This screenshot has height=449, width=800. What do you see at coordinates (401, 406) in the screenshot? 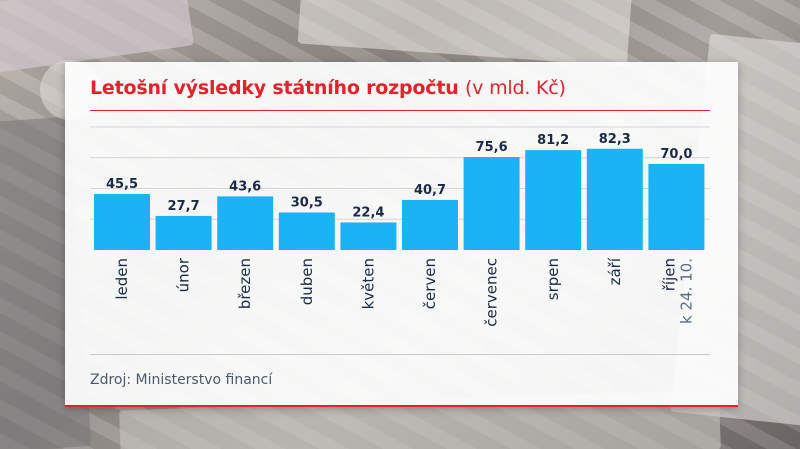
I see `bottom-accent-bar` at bounding box center [401, 406].